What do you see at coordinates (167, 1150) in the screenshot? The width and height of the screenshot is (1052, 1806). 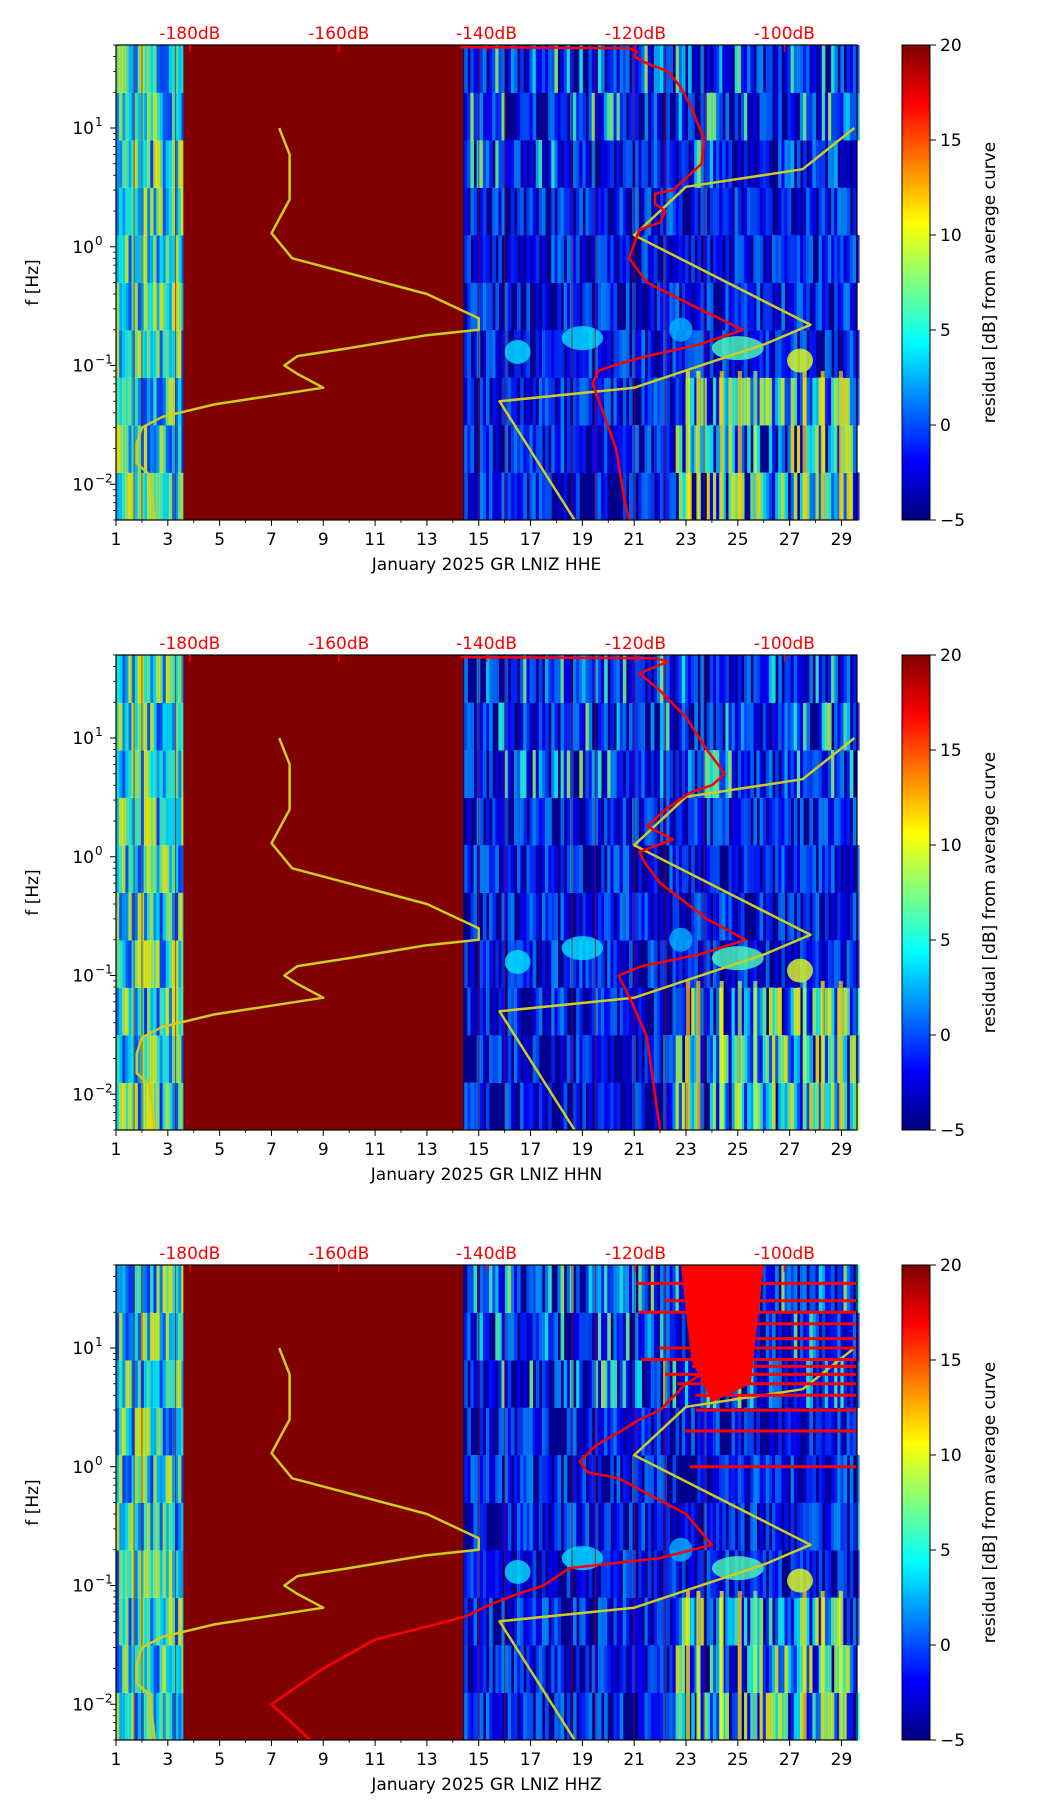 I see `x-tick-label: 3` at bounding box center [167, 1150].